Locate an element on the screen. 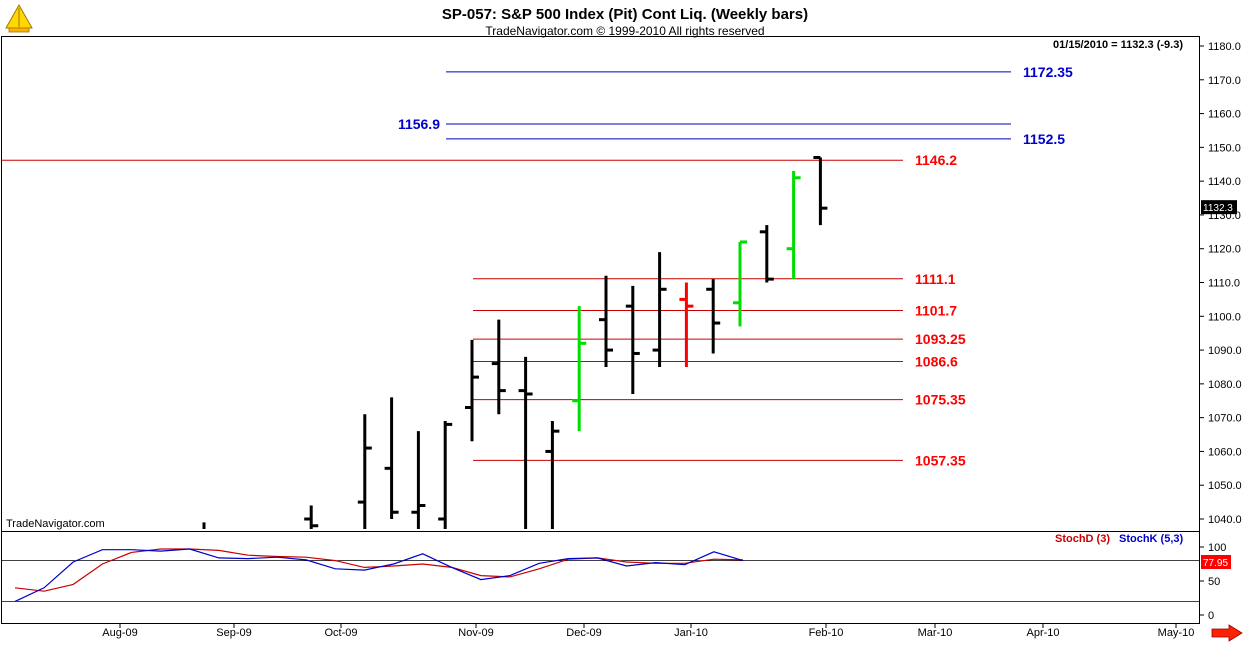  price-tick-label: 1100.0 is located at coordinates (1224, 317).